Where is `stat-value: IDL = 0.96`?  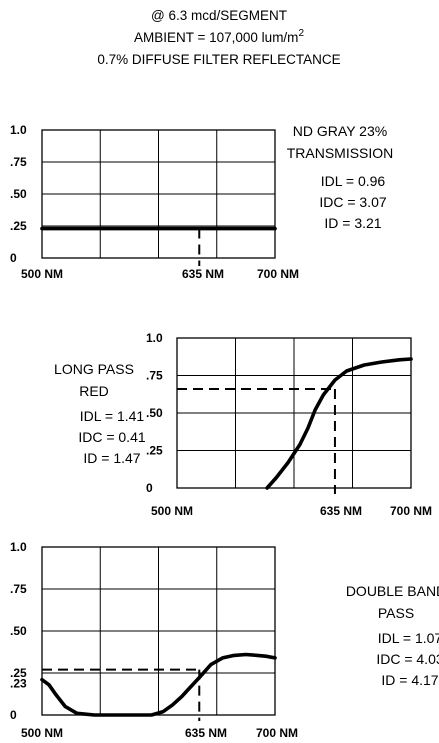
stat-value: IDL = 0.96 is located at coordinates (353, 181).